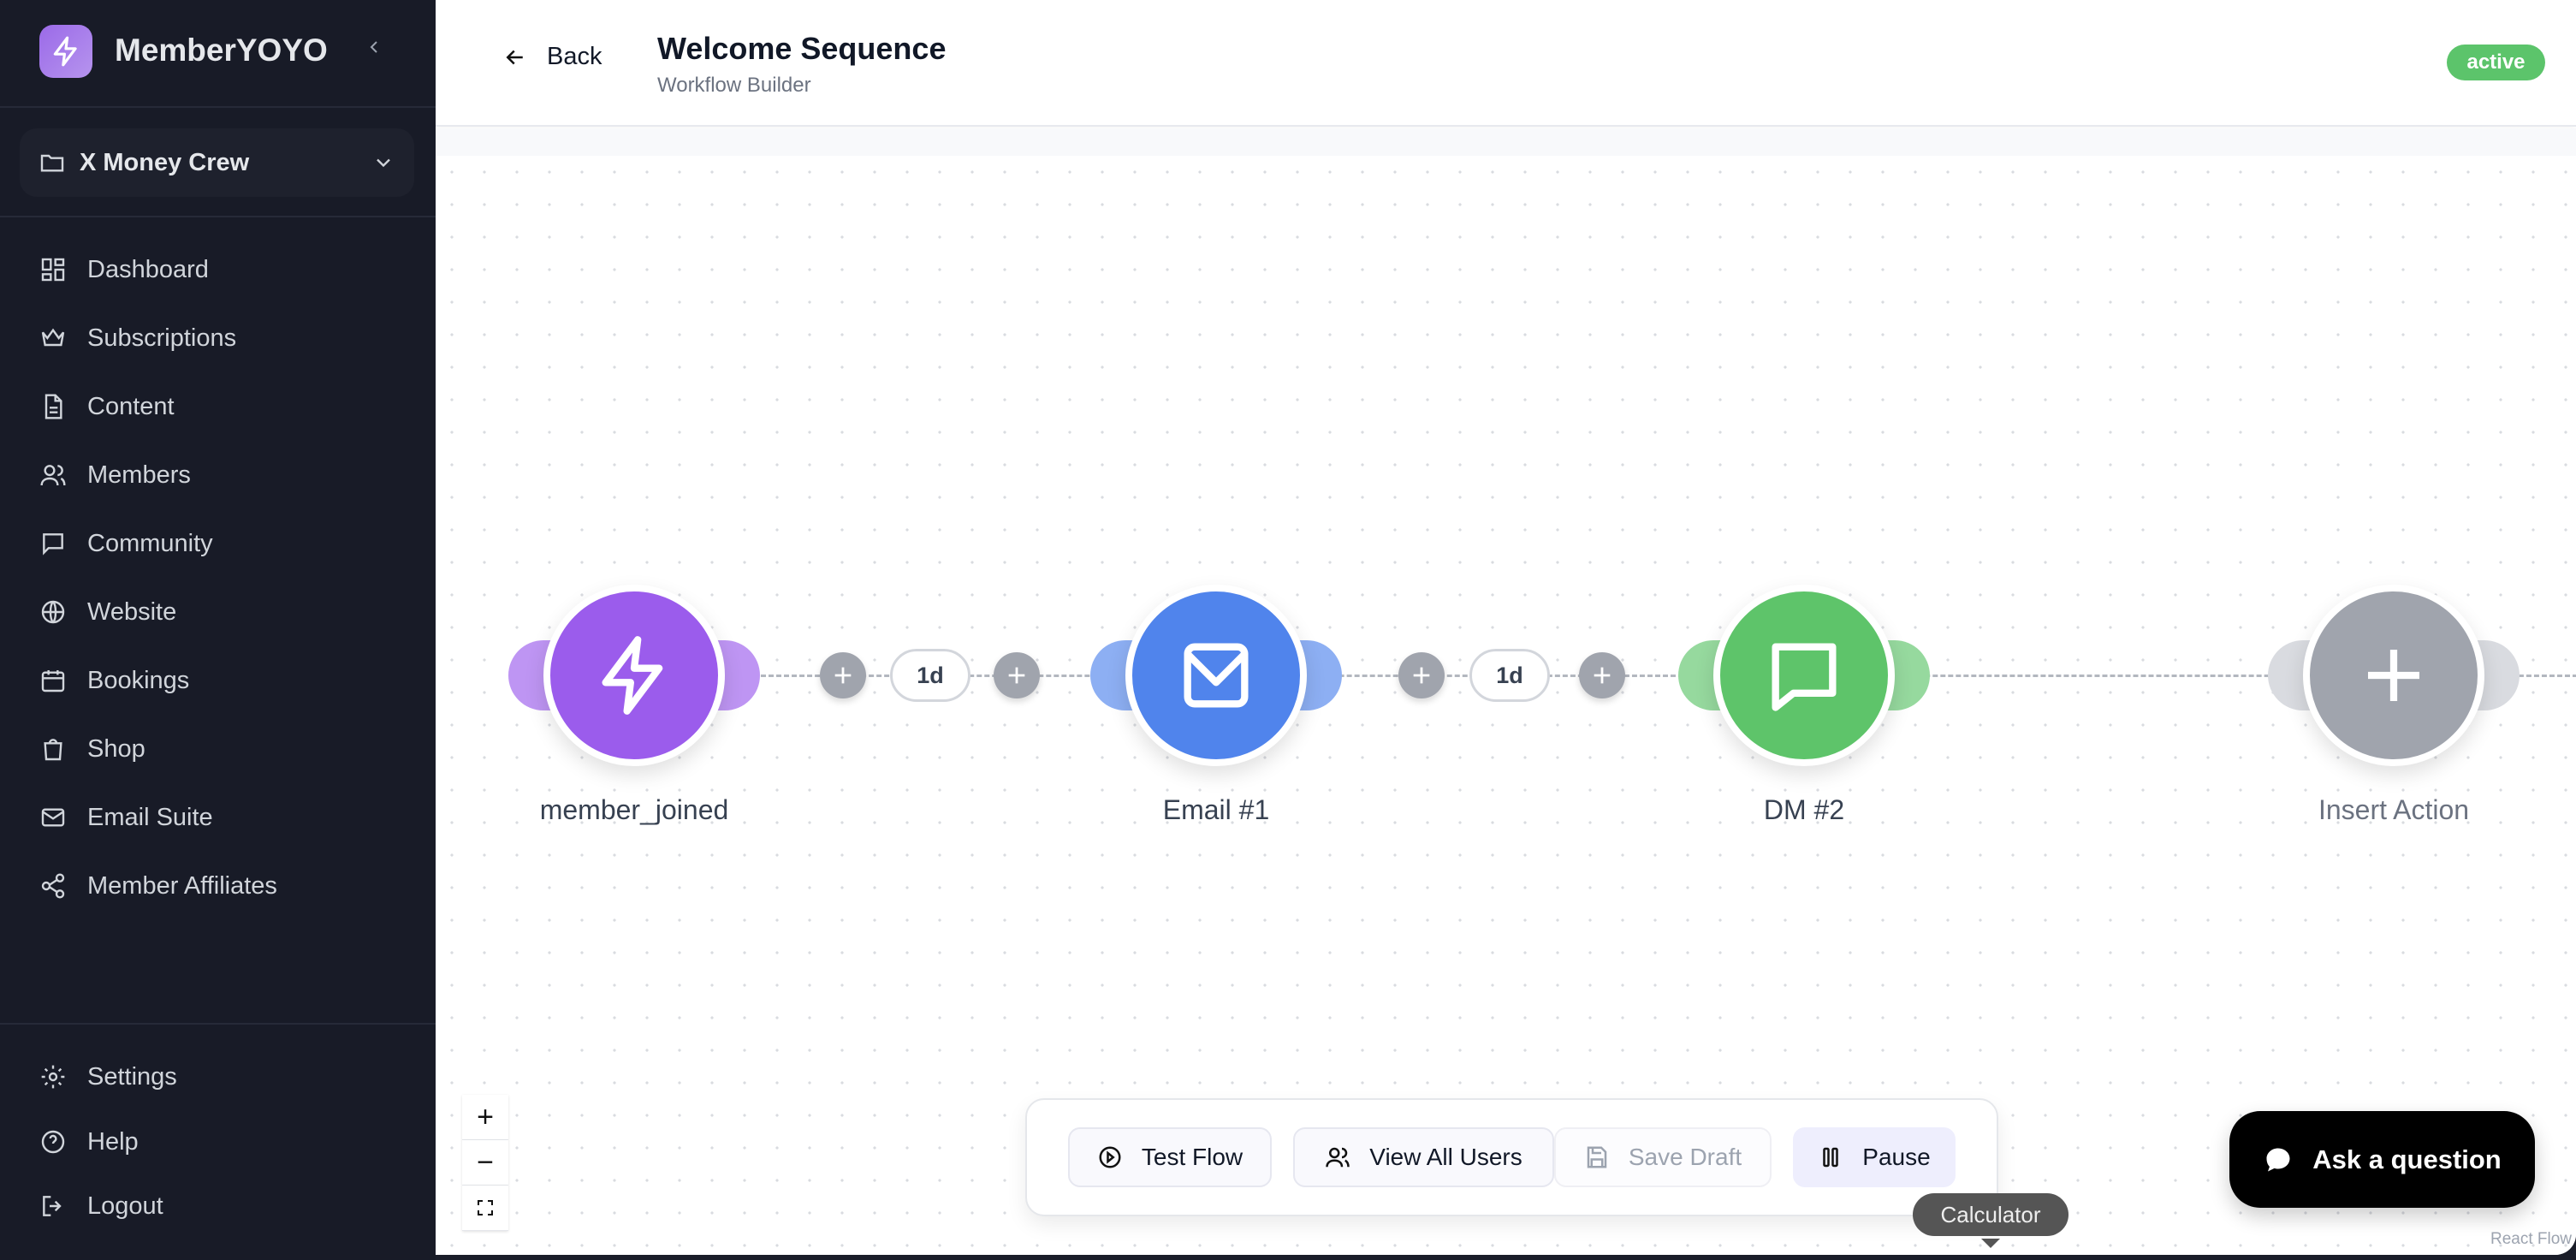 This screenshot has width=2576, height=1260. What do you see at coordinates (132, 611) in the screenshot?
I see `sidebar-item-label: Website` at bounding box center [132, 611].